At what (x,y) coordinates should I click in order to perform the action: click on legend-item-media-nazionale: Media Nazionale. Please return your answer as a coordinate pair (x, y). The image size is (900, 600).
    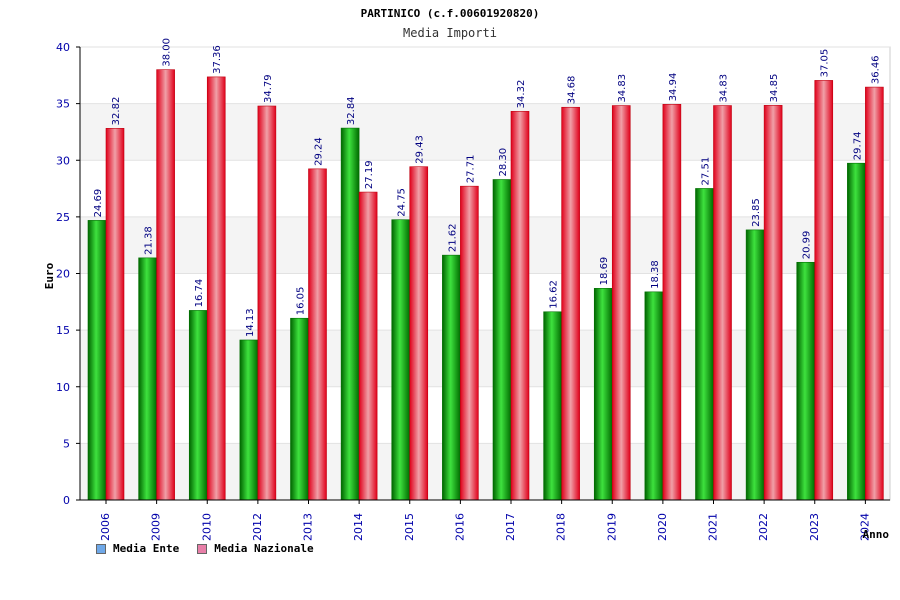
    Looking at the image, I should click on (255, 548).